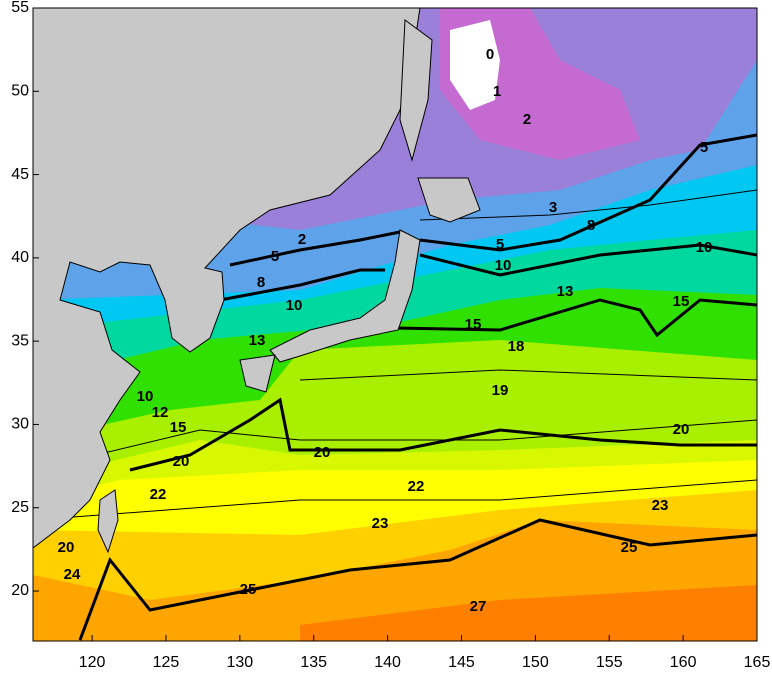 This screenshot has height=675, width=772. I want to click on y-tick-label: 30, so click(20, 424).